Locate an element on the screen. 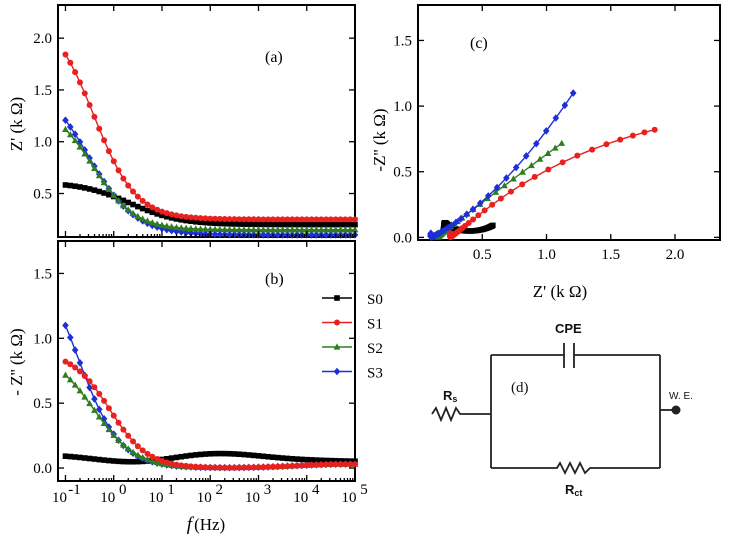 Image resolution: width=729 pixels, height=541 pixels. panel-a-ytick-label: 2.0 is located at coordinates (42, 39).